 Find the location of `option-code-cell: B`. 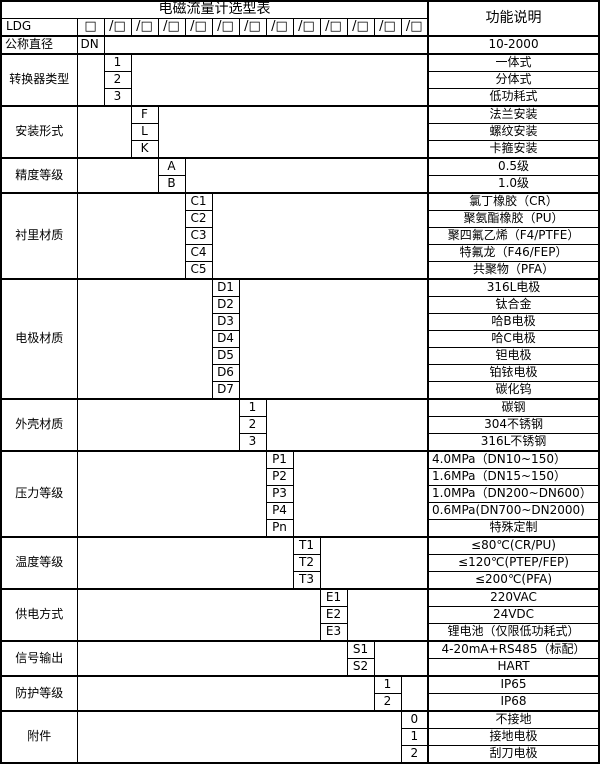

option-code-cell: B is located at coordinates (171, 184).